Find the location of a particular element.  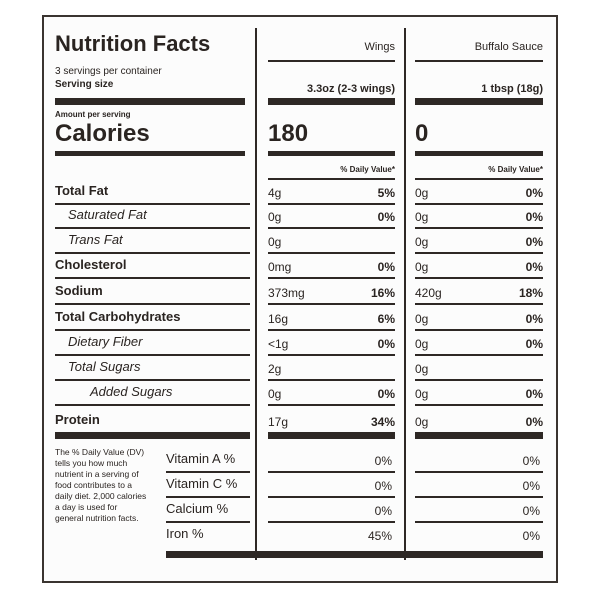

nutrient-label: Sodium is located at coordinates (79, 290).